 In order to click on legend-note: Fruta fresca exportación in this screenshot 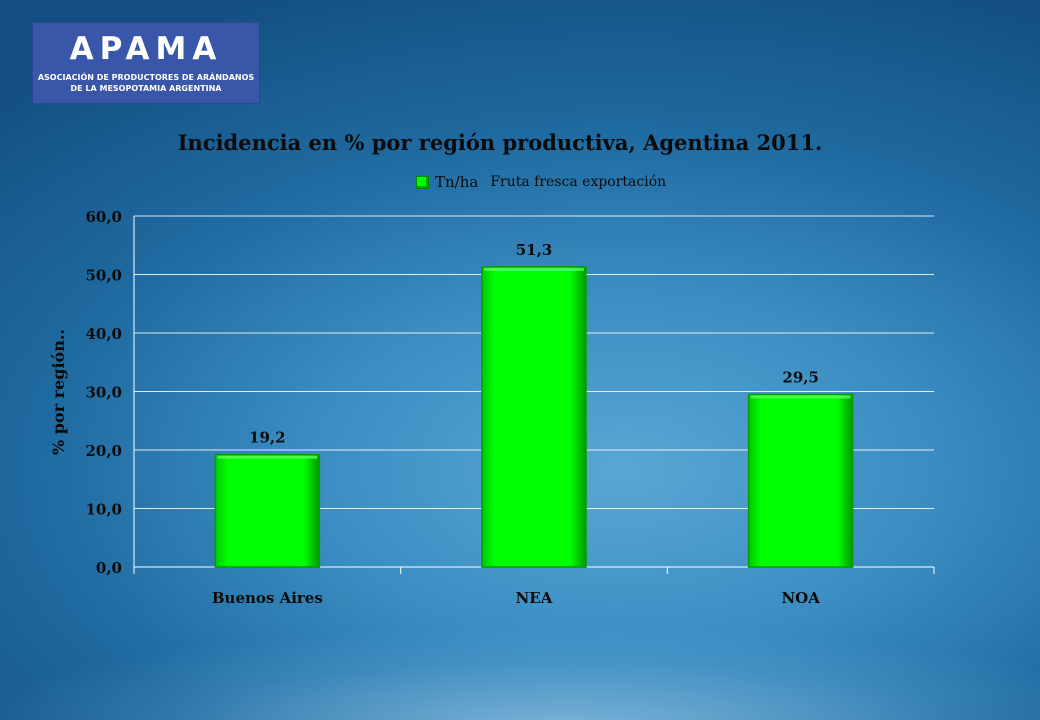, I will do `click(578, 182)`.